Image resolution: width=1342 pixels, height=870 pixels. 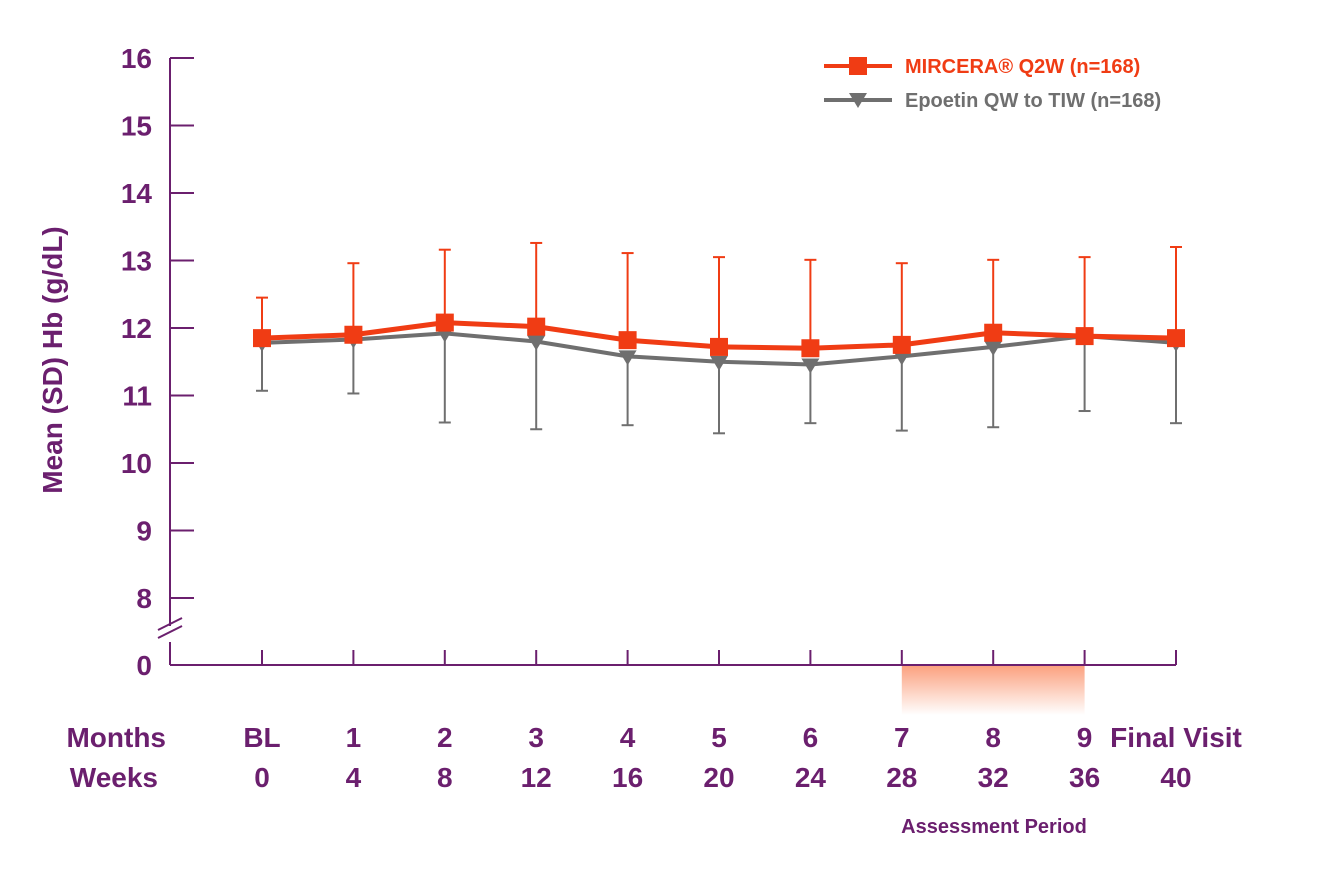 What do you see at coordinates (1175, 777) in the screenshot?
I see `x-tick-label-week: 40` at bounding box center [1175, 777].